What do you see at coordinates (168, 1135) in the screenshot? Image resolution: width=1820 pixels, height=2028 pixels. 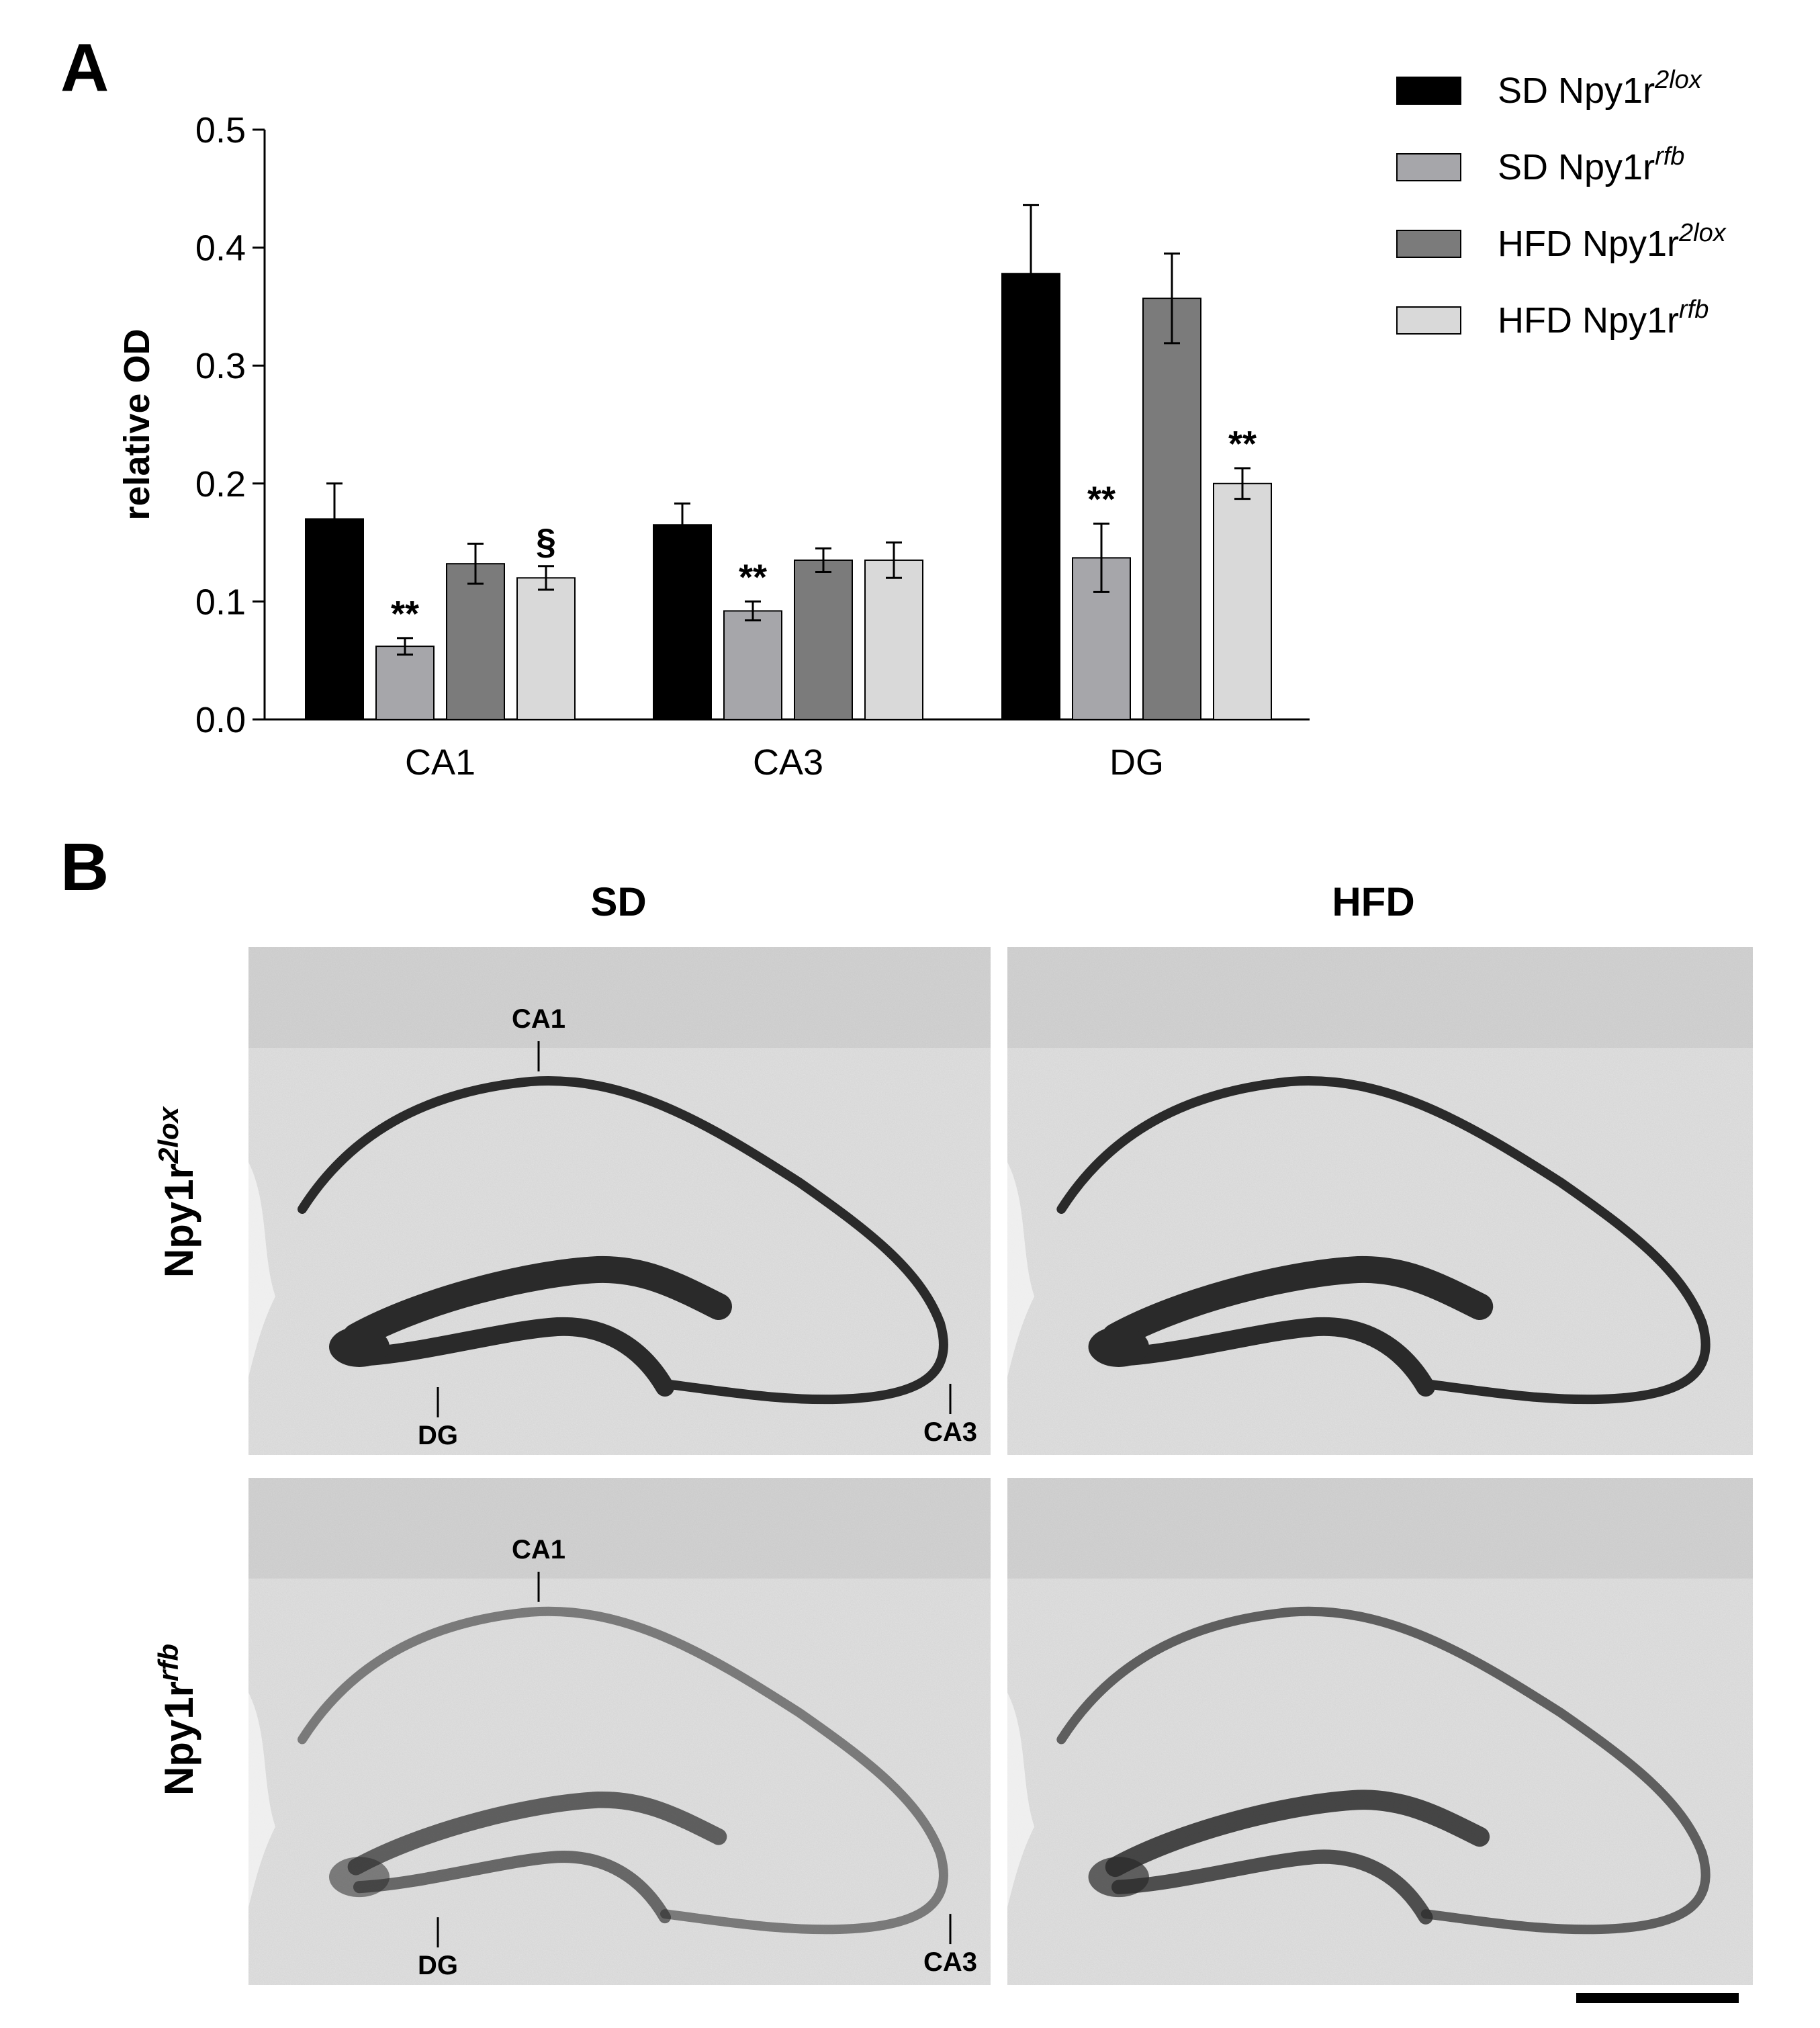 I see `row-header-npy1r-2lox-superscript: 2lox` at bounding box center [168, 1135].